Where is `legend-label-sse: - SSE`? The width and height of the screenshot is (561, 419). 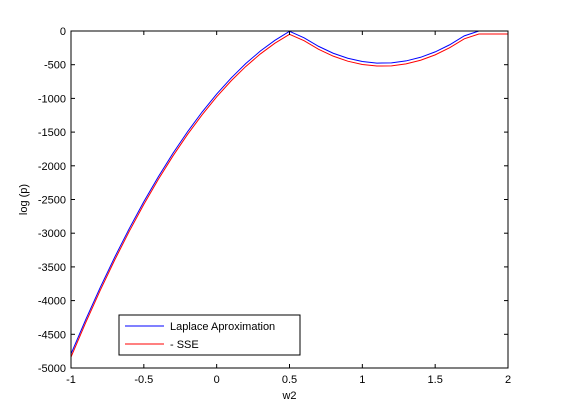
legend-label-sse: - SSE is located at coordinates (184, 345).